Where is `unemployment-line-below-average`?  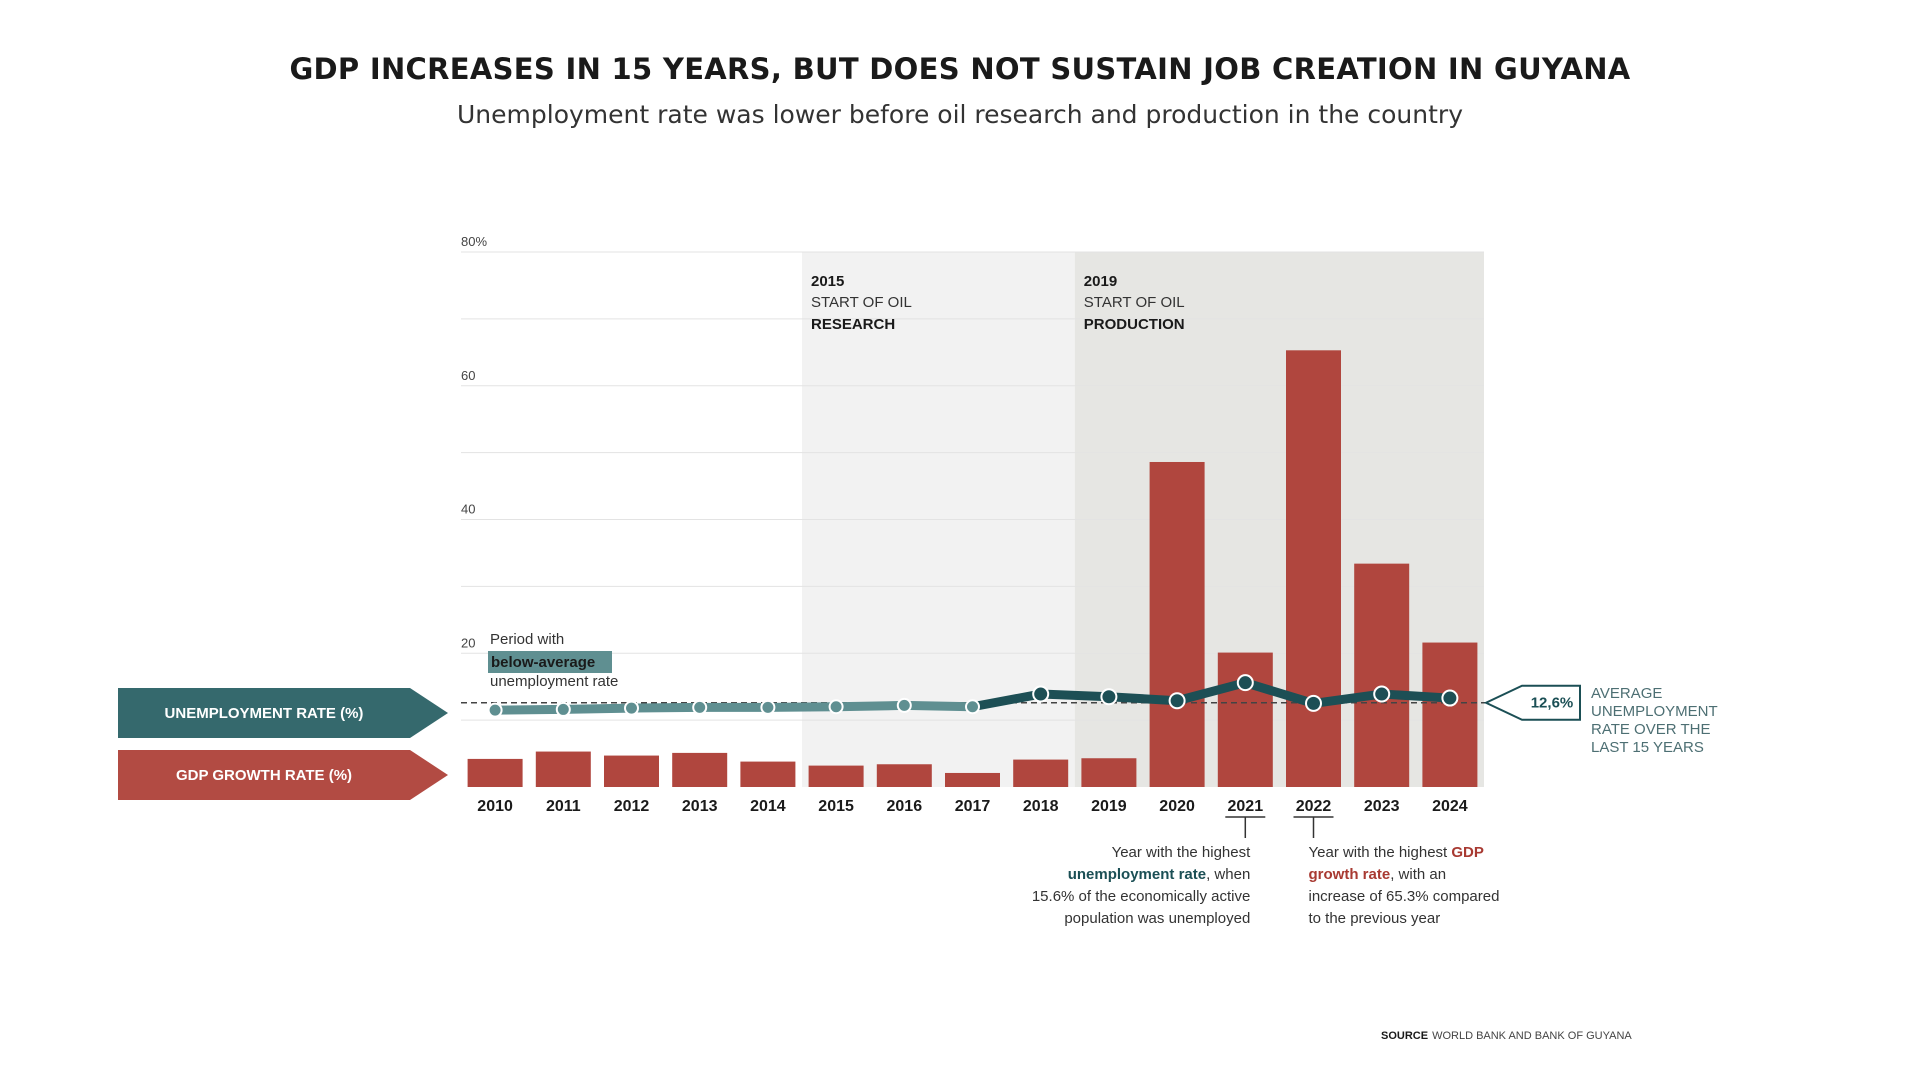
unemployment-line-below-average is located at coordinates (733, 707).